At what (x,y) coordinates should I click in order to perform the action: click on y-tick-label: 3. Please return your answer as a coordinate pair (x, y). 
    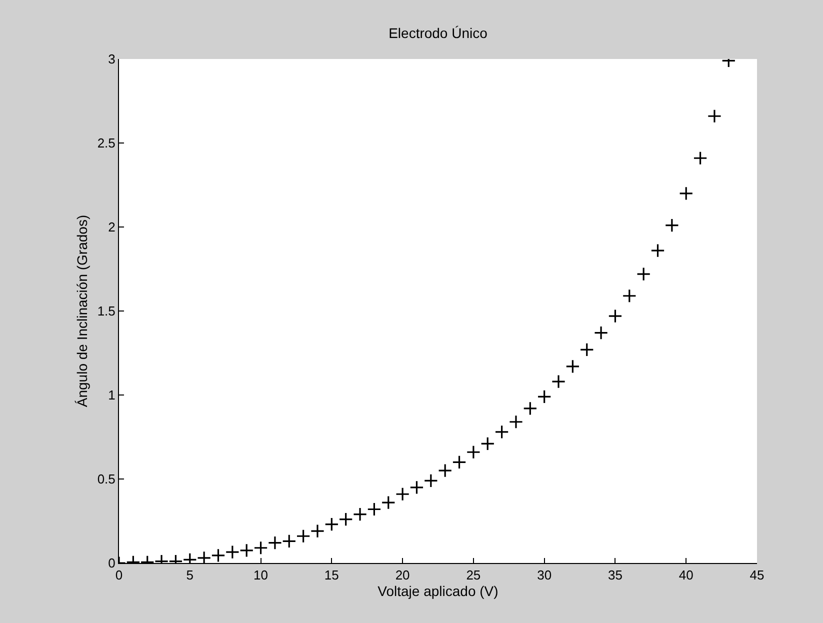
    Looking at the image, I should click on (112, 59).